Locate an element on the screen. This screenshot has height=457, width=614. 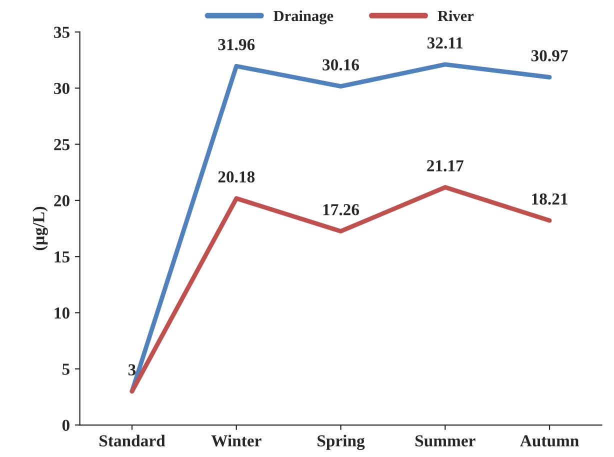
data-label: 30.97 is located at coordinates (549, 56).